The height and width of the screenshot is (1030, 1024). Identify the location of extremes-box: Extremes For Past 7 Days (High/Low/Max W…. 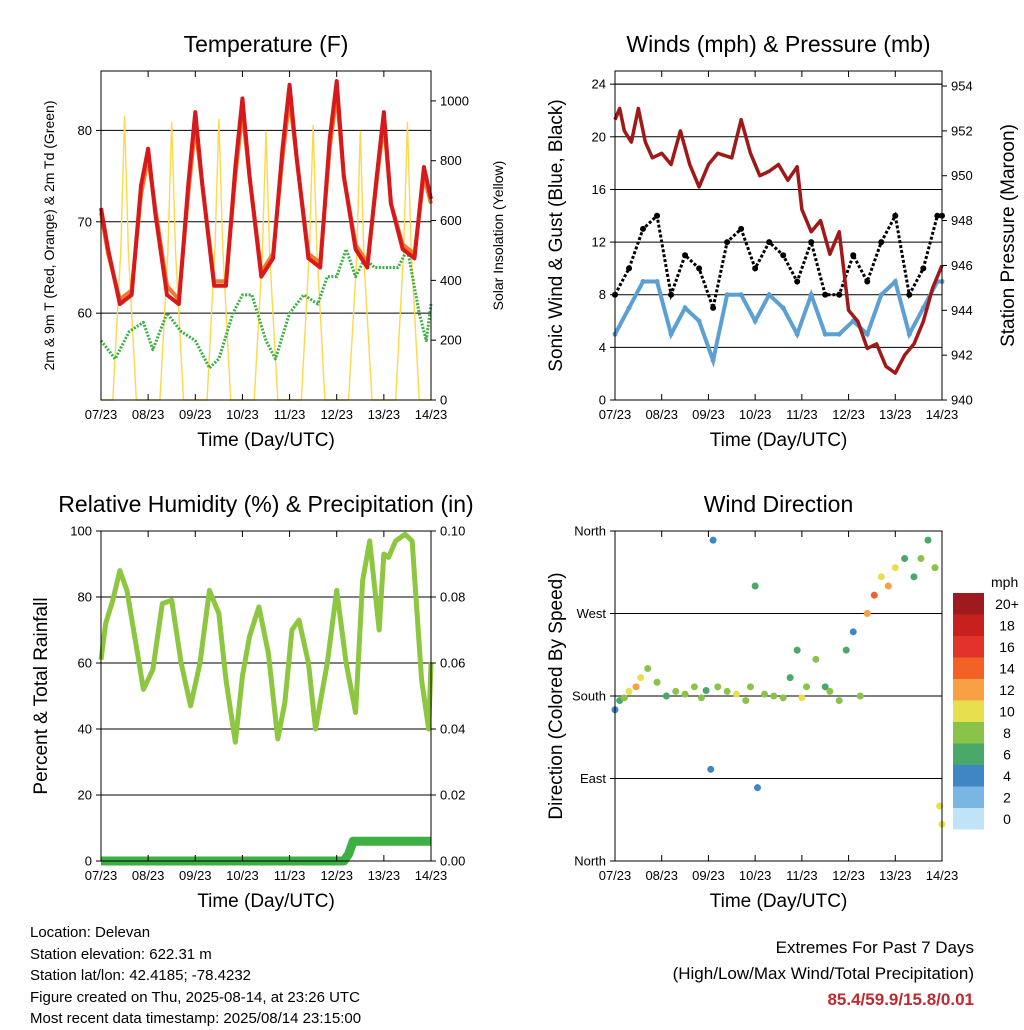
(823, 974).